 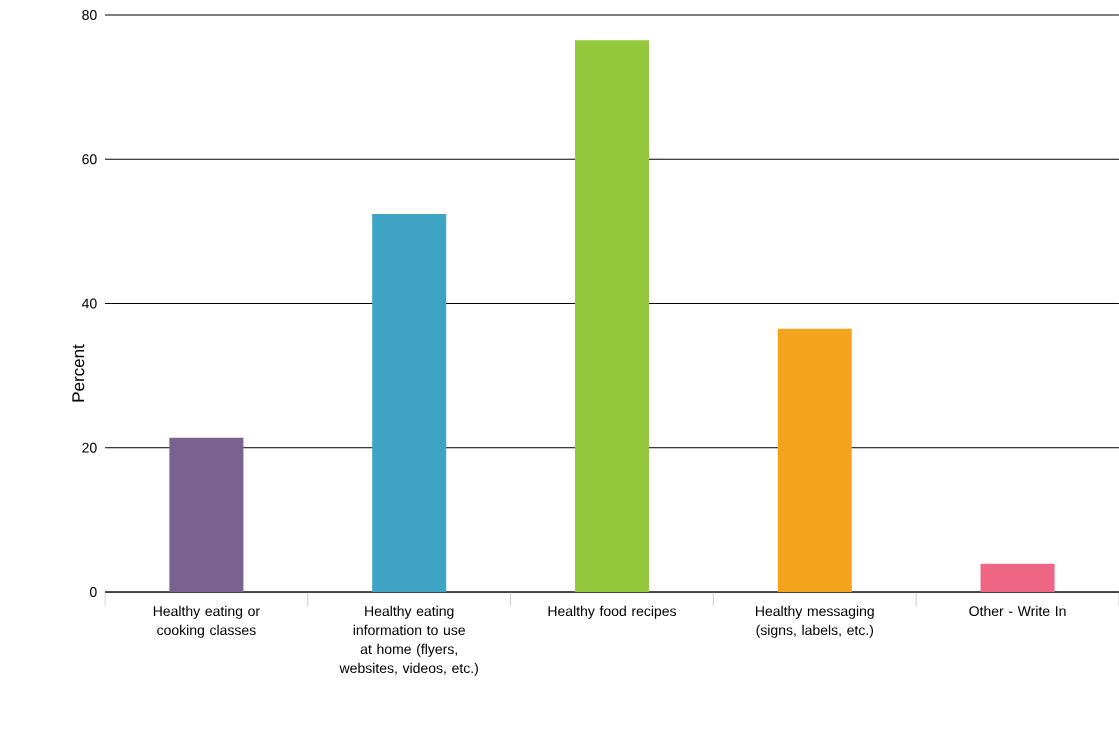 I want to click on x-tick-label: Healthy eating information to use at home (flyers, websites, videos, etc.), so click(x=408, y=640).